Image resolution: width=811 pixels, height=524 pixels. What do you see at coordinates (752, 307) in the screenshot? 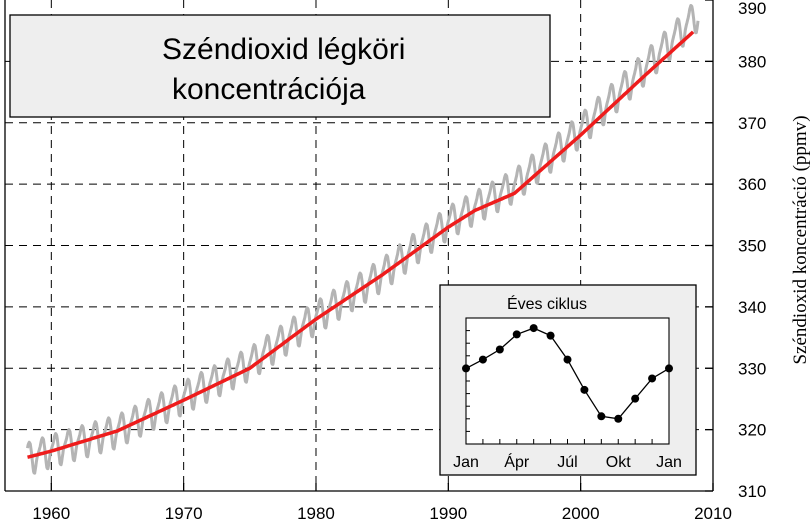
I see `y-tick-label: 340` at bounding box center [752, 307].